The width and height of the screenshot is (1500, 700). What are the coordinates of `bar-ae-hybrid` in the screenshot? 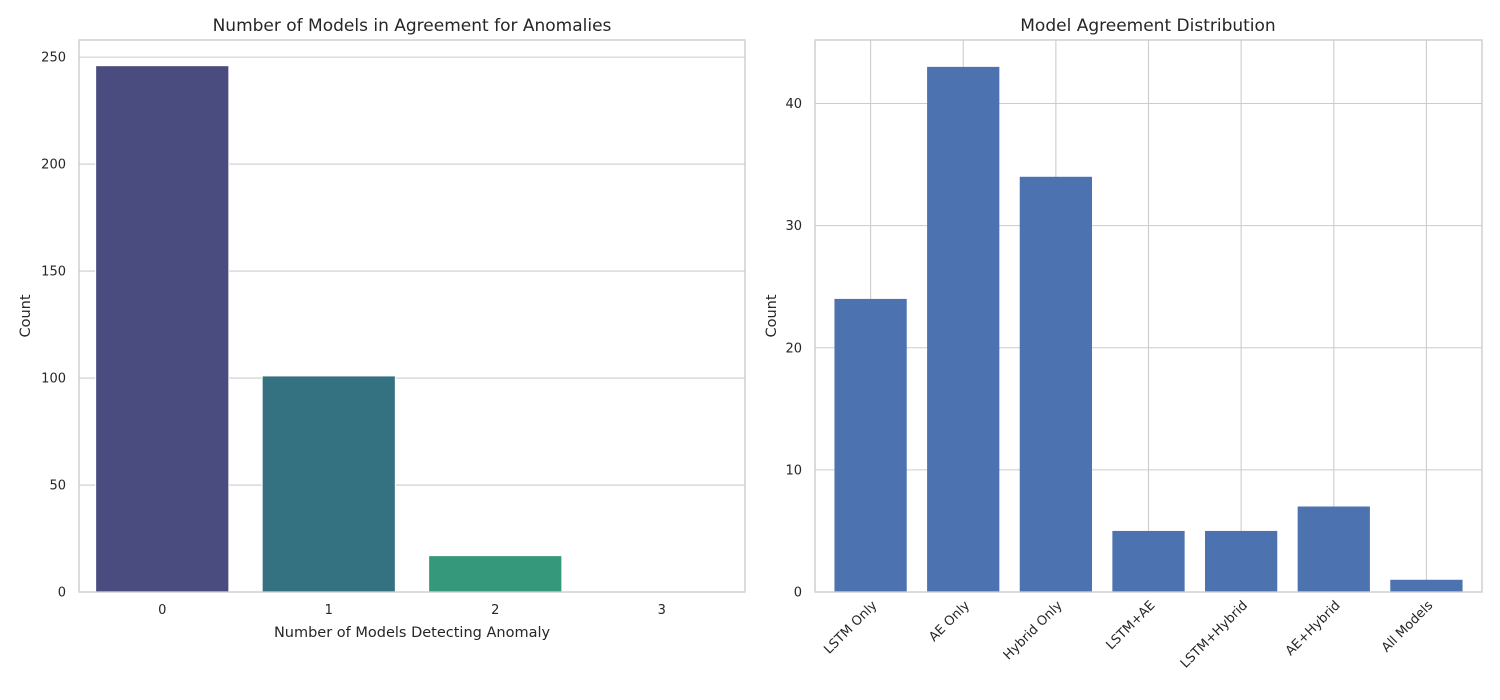 It's located at (1333, 549).